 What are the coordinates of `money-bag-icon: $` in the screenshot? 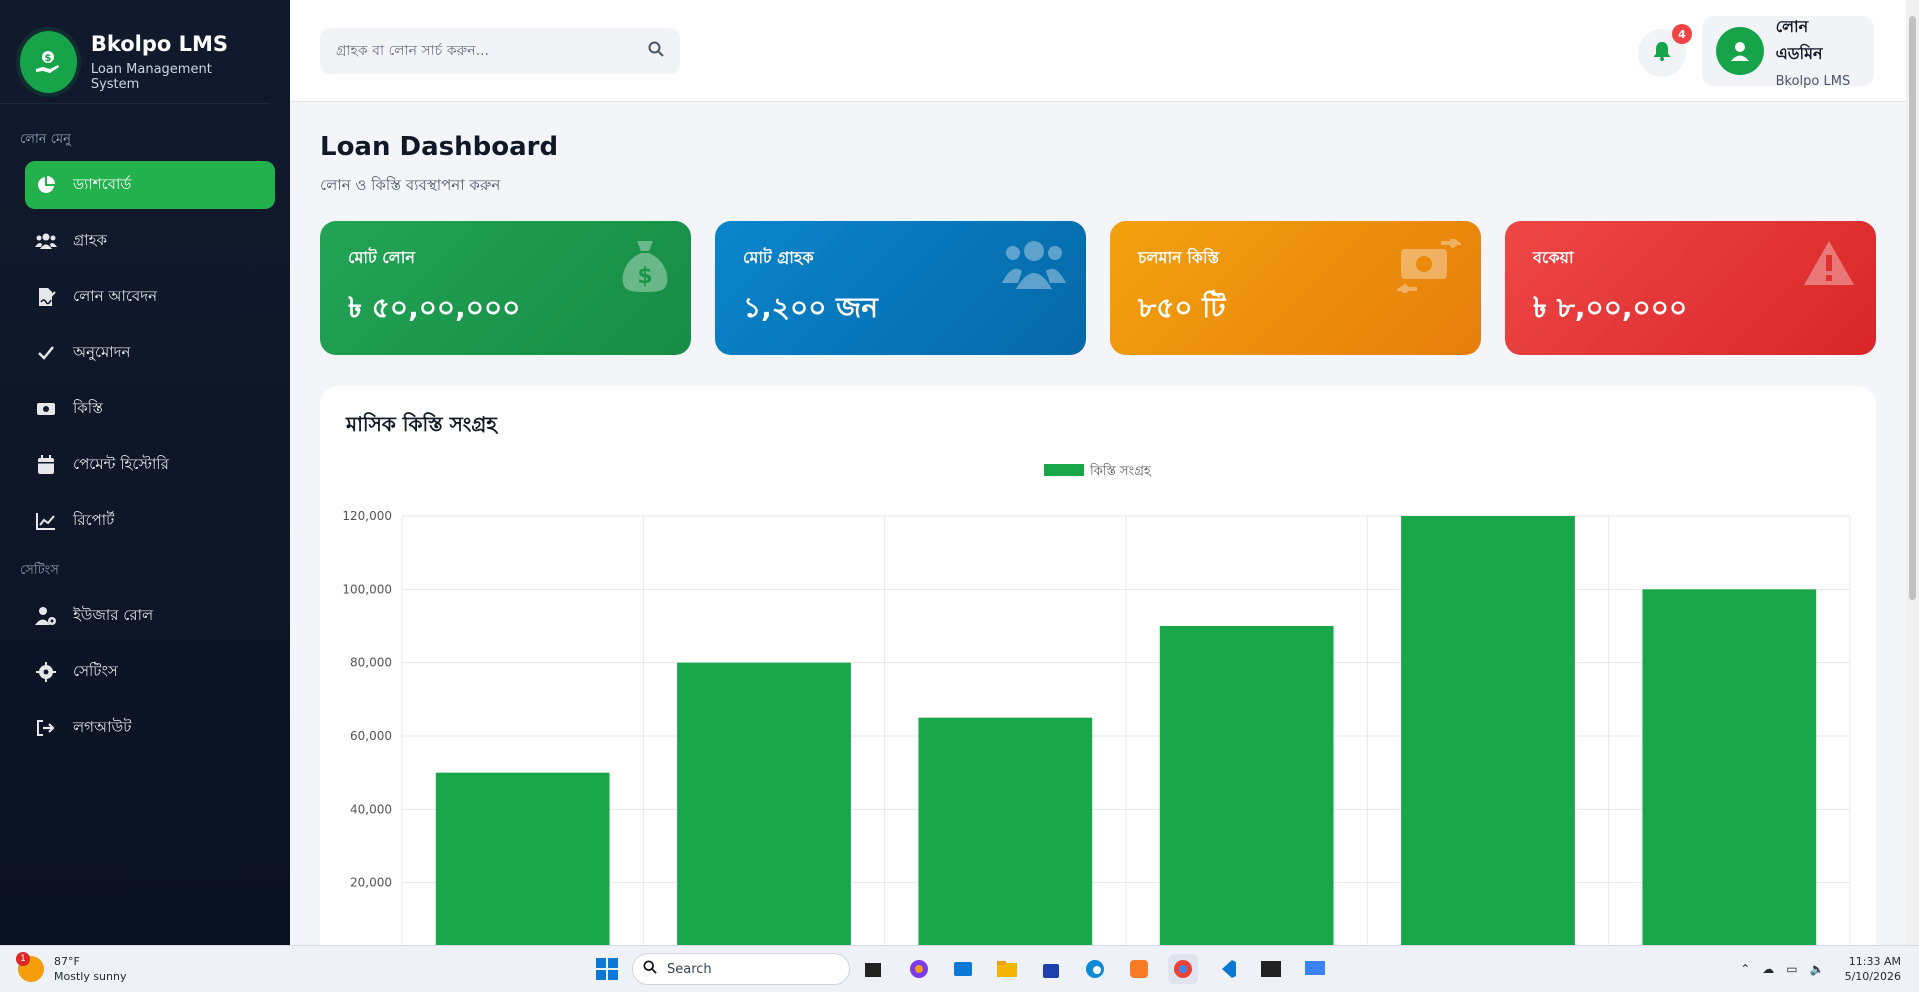 It's located at (645, 268).